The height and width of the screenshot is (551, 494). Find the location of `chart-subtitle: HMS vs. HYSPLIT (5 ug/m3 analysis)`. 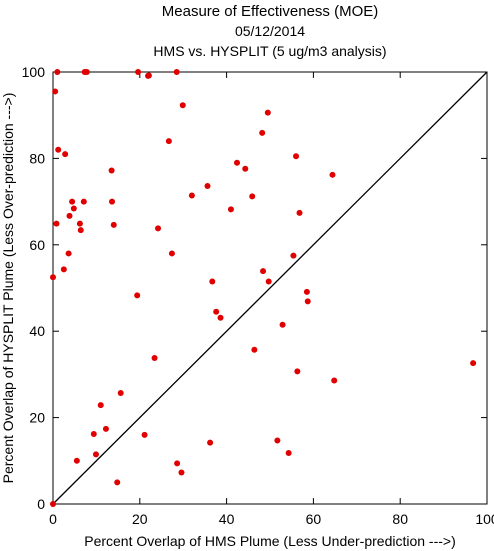

chart-subtitle: HMS vs. HYSPLIT (5 ug/m3 analysis) is located at coordinates (269, 51).